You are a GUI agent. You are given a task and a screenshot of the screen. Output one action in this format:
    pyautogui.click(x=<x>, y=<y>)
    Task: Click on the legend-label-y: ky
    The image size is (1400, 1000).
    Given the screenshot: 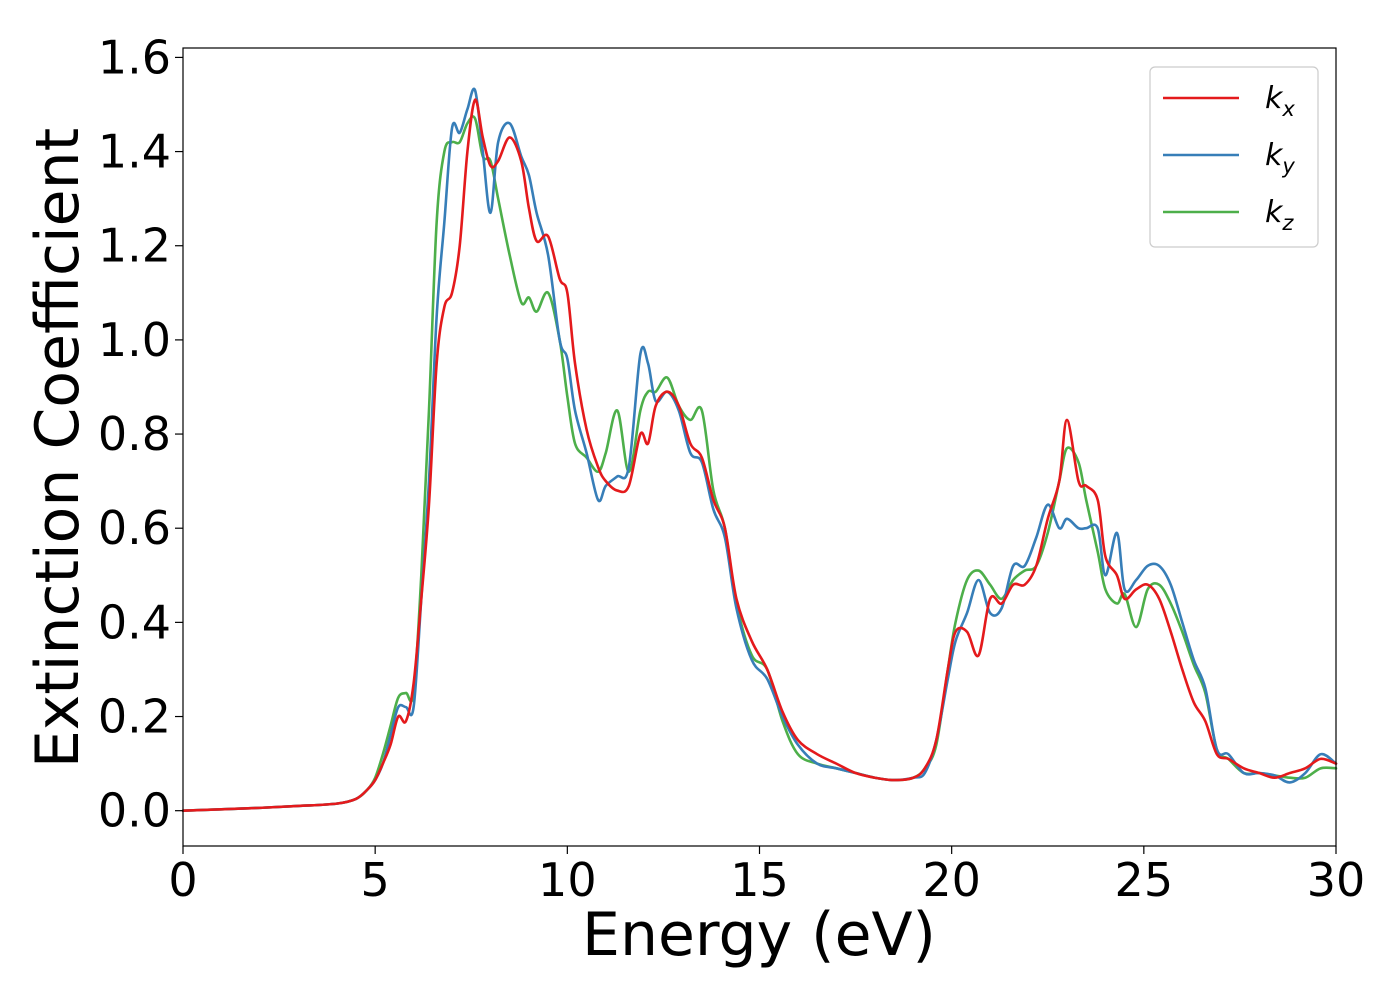 What is the action you would take?
    pyautogui.click(x=1280, y=158)
    